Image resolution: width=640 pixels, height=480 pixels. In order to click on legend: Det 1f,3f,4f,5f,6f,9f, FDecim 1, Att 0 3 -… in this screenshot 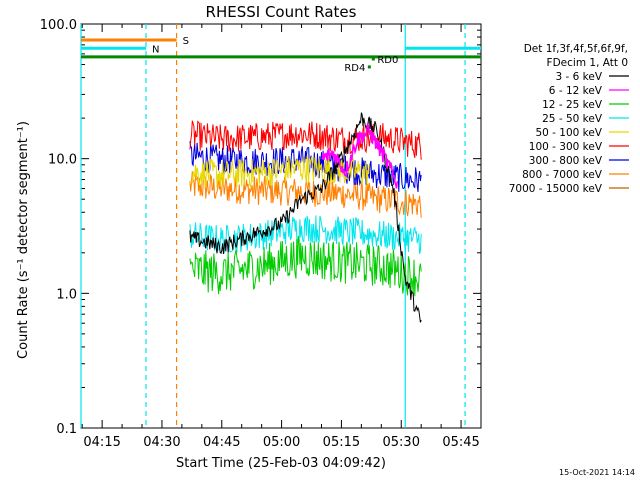, I will do `click(569, 119)`.